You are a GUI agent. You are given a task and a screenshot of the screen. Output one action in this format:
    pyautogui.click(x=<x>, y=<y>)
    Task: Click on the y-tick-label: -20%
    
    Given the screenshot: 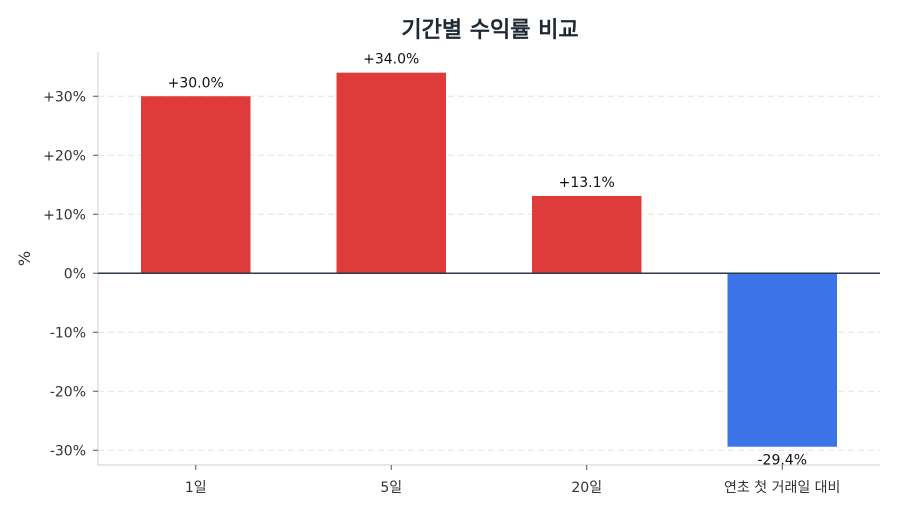 What is the action you would take?
    pyautogui.click(x=68, y=392)
    